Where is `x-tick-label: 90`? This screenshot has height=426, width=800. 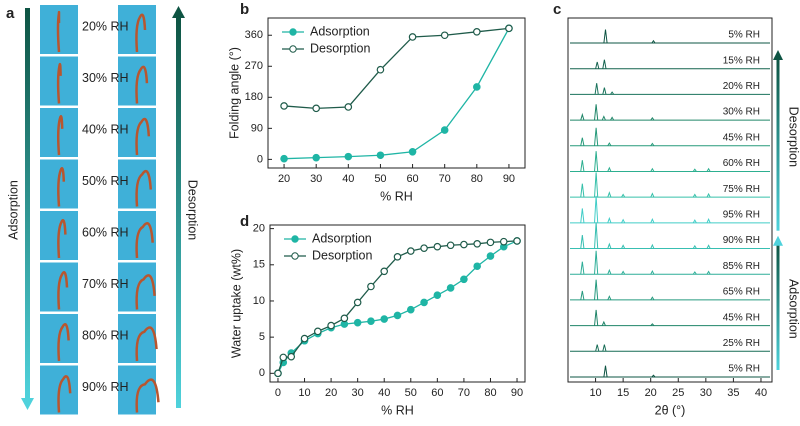
x-tick-label: 90 is located at coordinates (517, 393).